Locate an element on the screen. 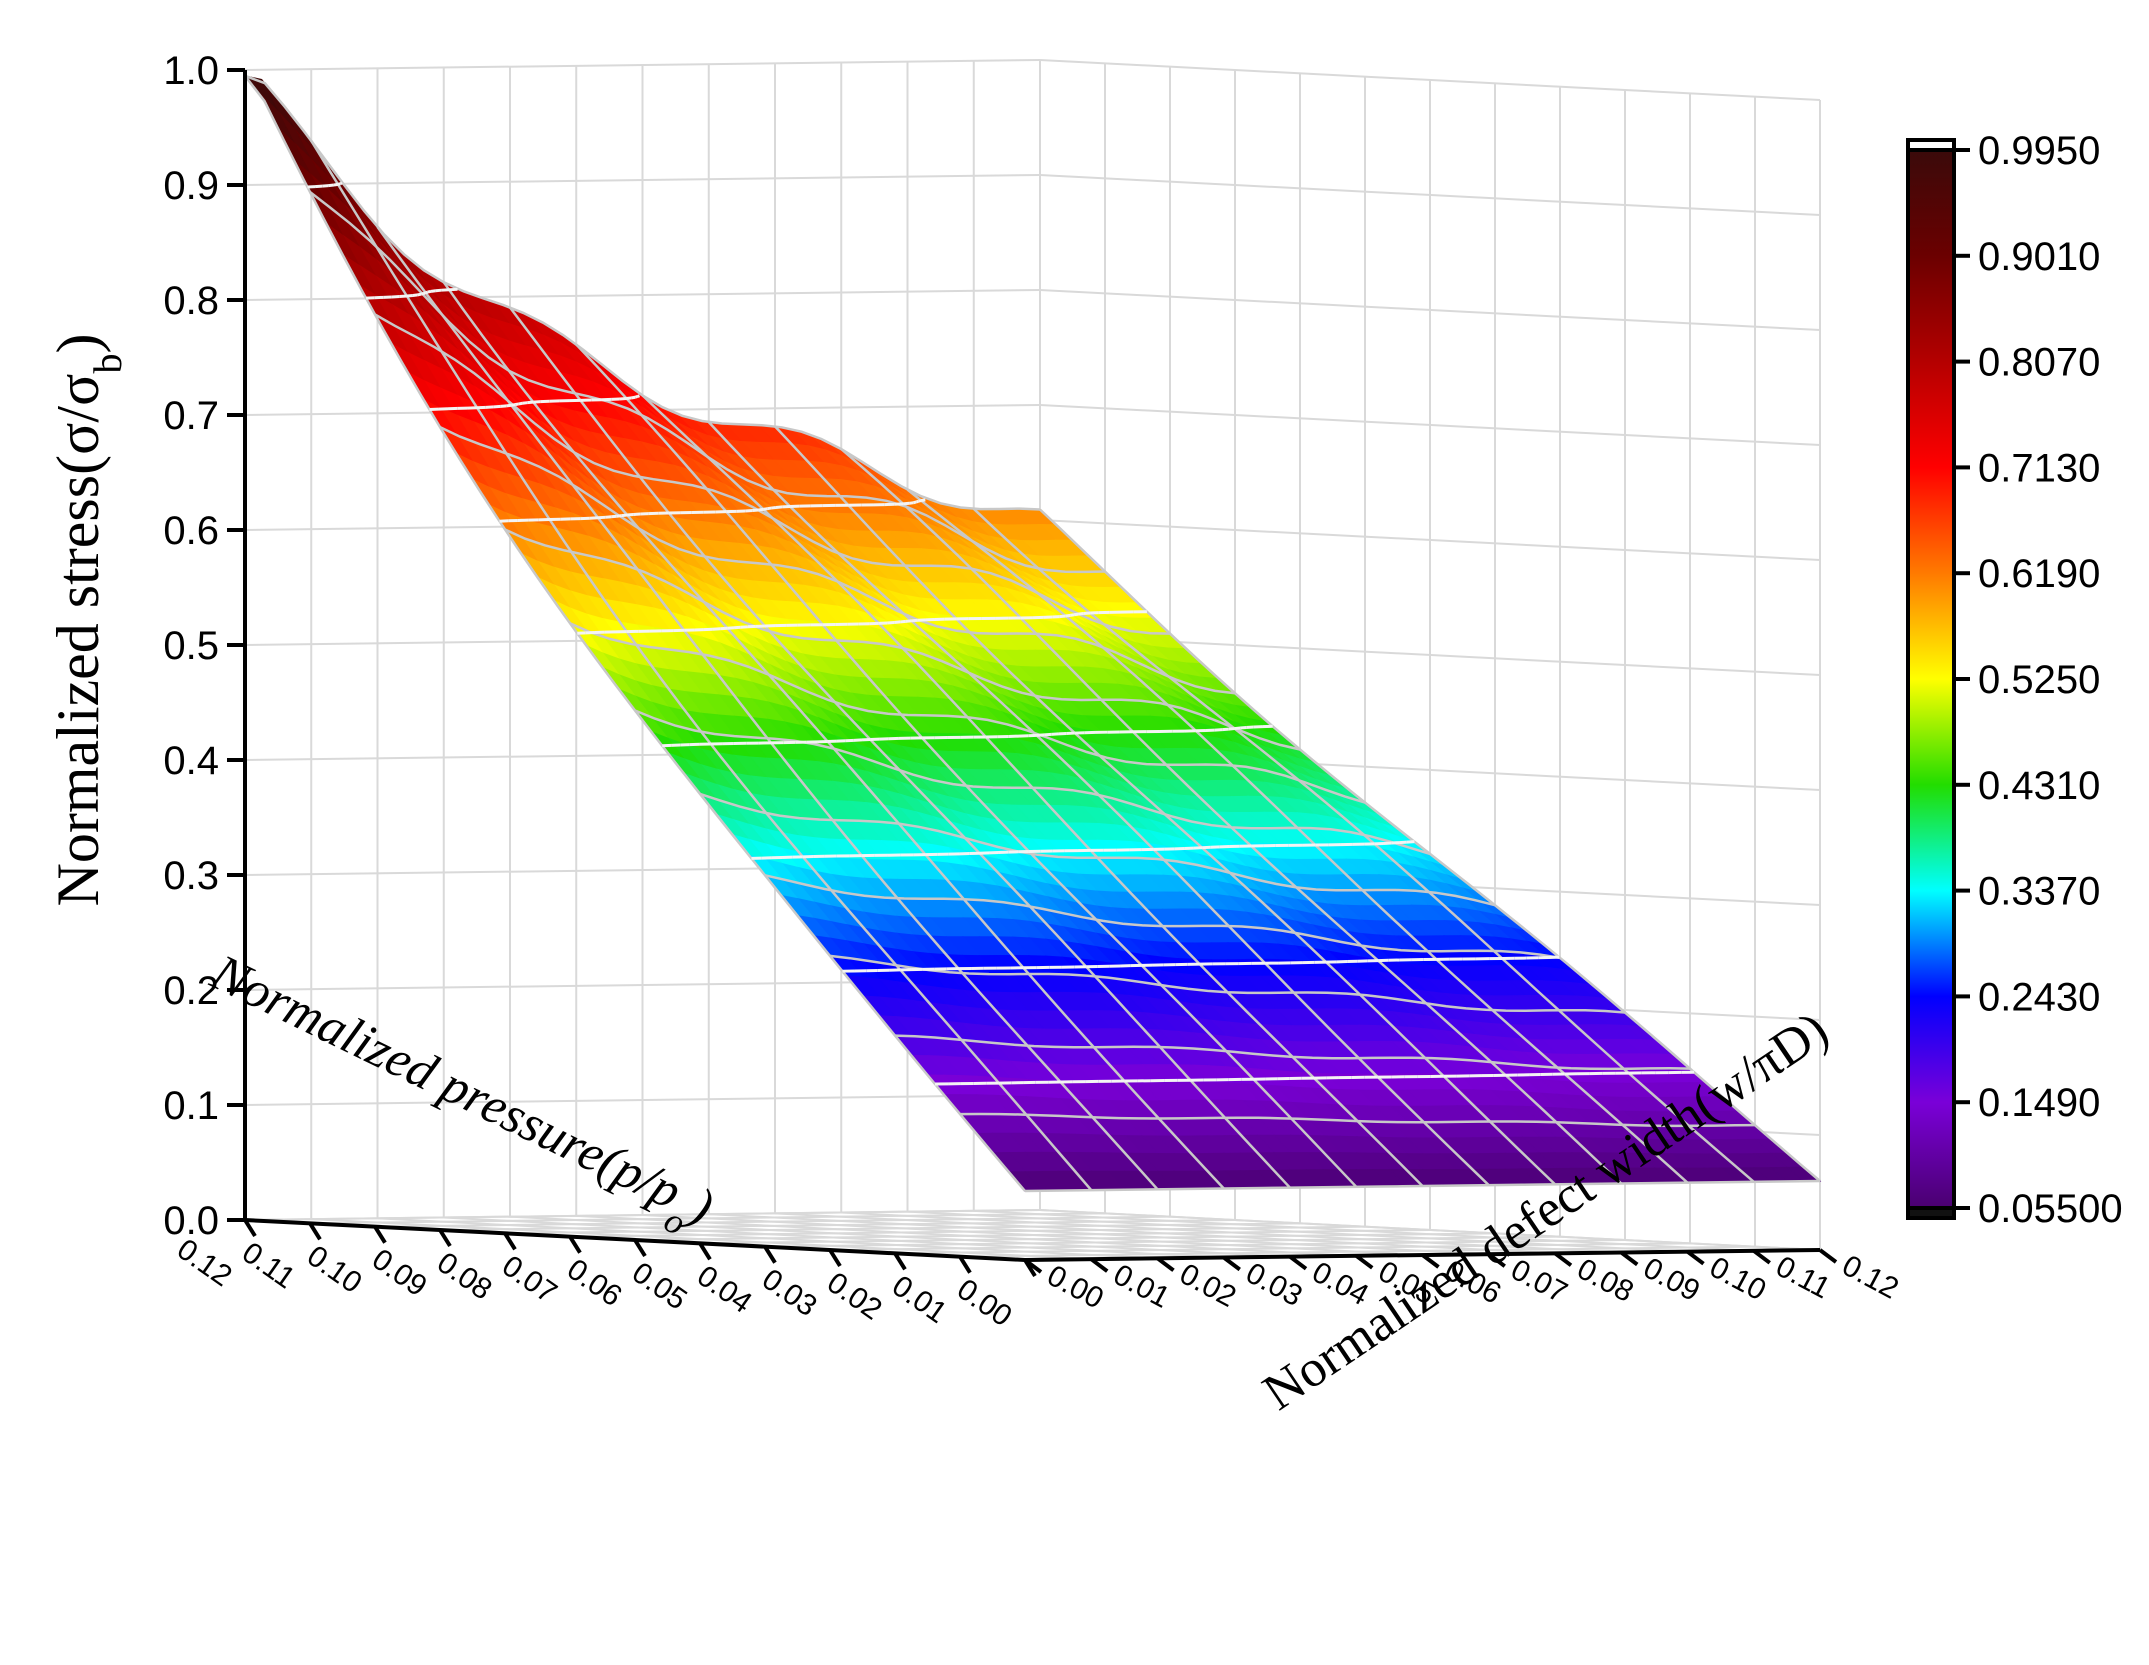 This screenshot has height=1665, width=2149. x-tick-label: 0.11 is located at coordinates (1802, 1278).